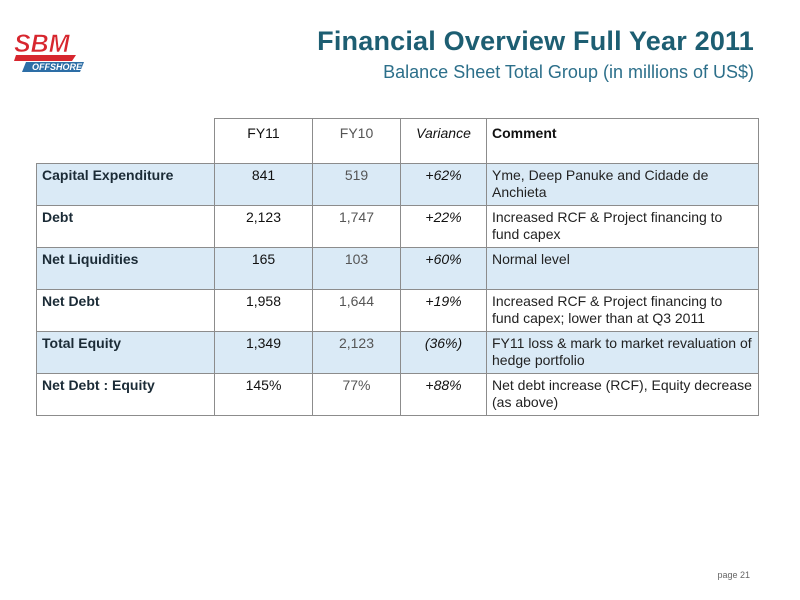  I want to click on table-header-row: FY11 FY10 Variance Comment, so click(397, 141).